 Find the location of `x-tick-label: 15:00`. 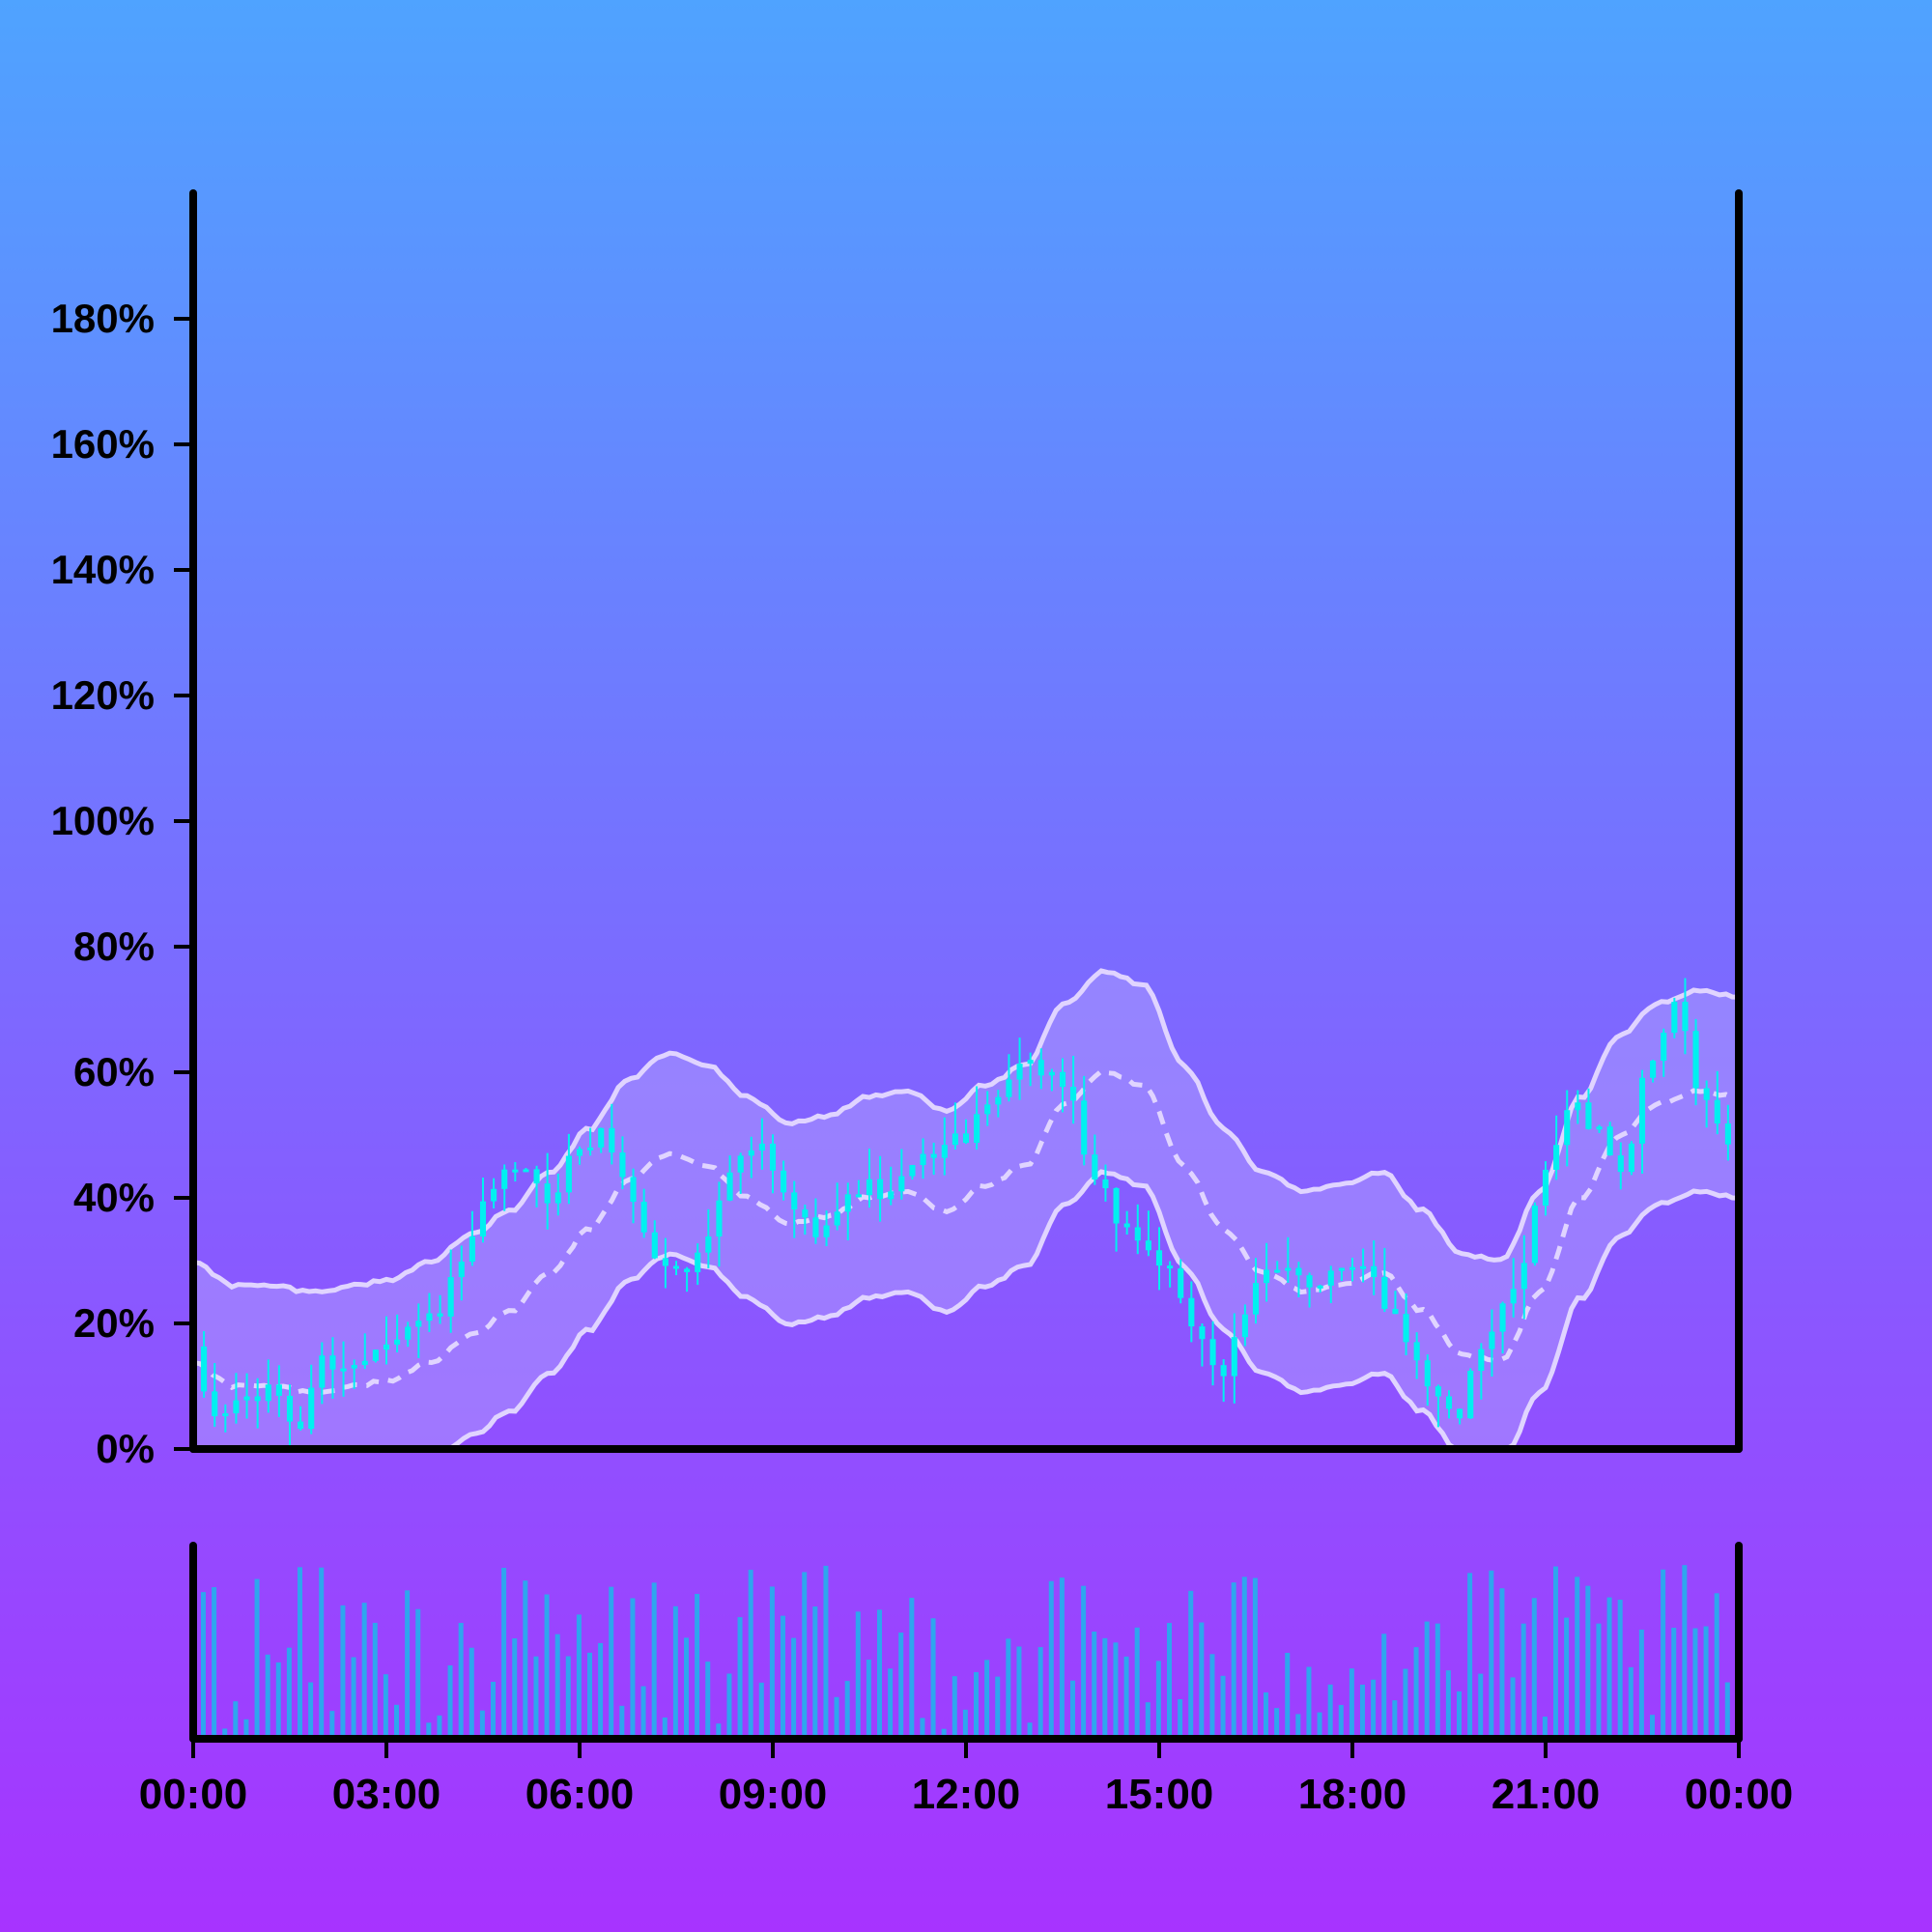

x-tick-label: 15:00 is located at coordinates (1159, 1794).